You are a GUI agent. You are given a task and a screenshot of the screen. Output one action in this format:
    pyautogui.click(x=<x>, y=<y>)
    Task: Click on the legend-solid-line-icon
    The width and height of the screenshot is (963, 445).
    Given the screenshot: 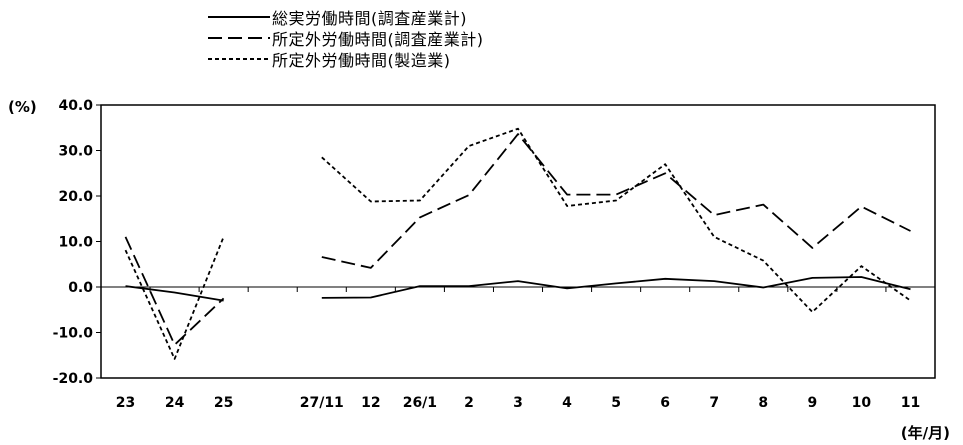 What is the action you would take?
    pyautogui.click(x=239, y=16)
    